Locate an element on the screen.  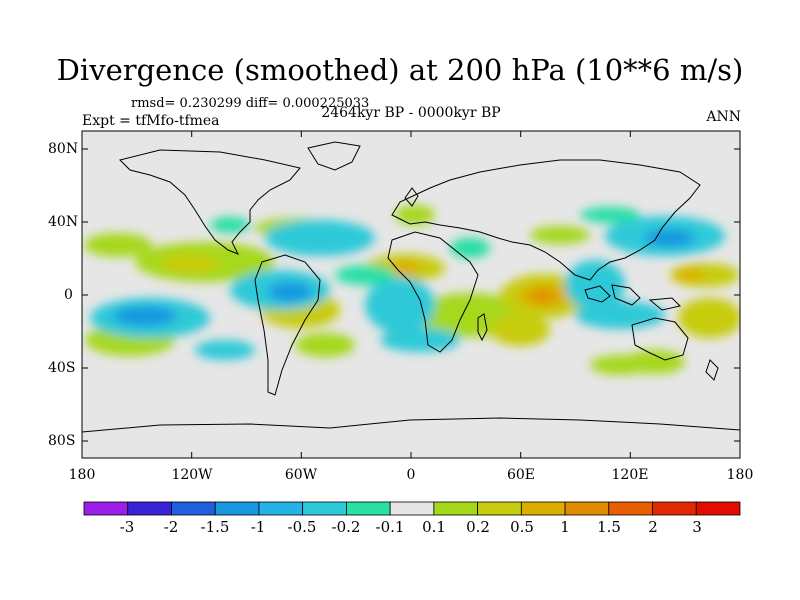
colorbar-label: -0.5 is located at coordinates (302, 527).